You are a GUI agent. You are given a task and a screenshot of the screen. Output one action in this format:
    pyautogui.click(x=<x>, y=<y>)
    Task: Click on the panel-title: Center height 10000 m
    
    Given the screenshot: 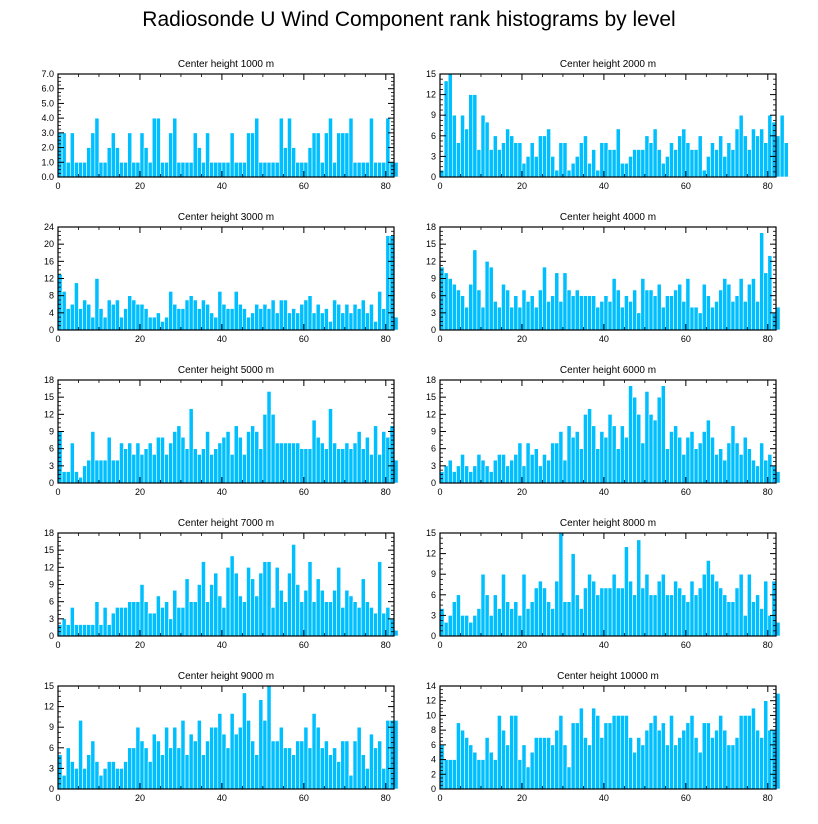 What is the action you would take?
    pyautogui.click(x=608, y=676)
    